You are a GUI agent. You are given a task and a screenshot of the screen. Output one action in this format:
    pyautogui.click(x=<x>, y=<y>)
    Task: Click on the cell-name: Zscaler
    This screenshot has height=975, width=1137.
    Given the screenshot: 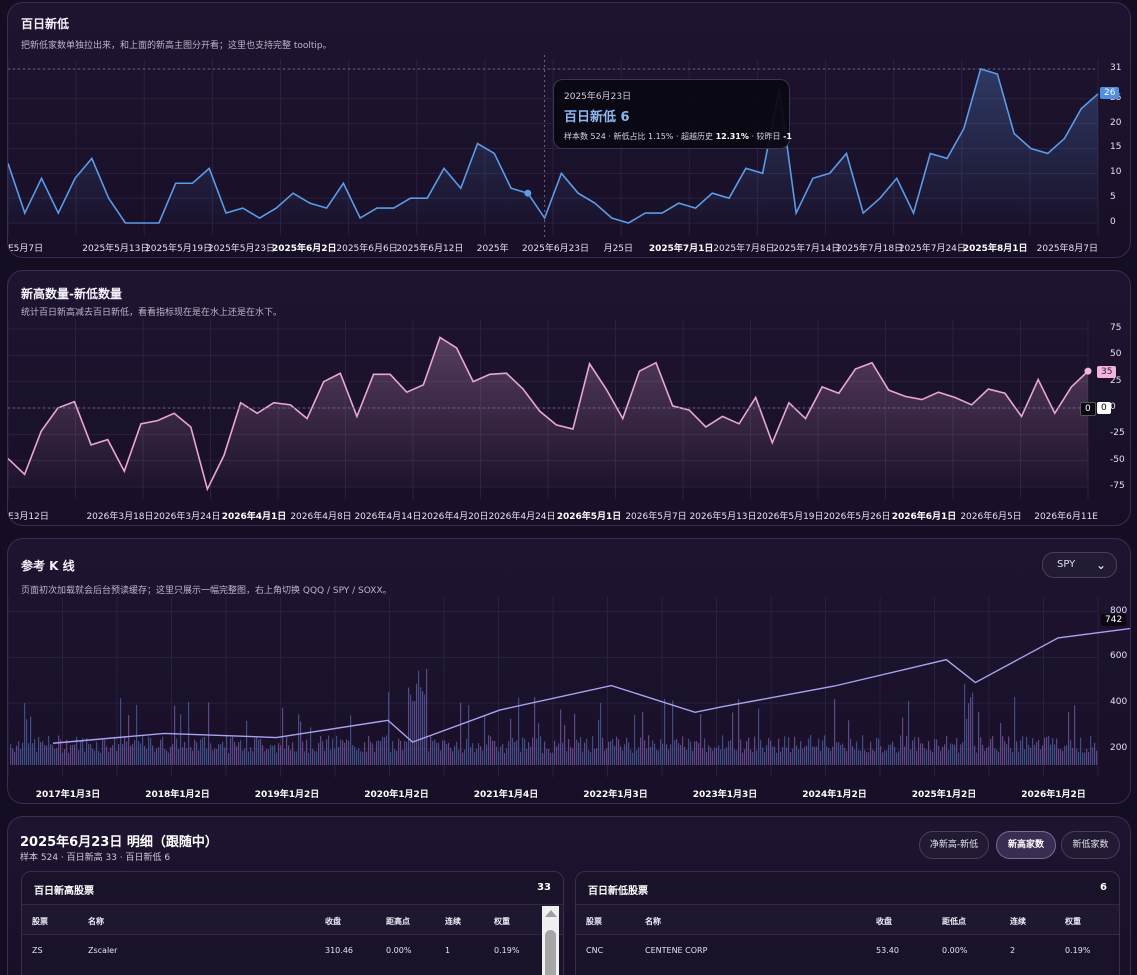 What is the action you would take?
    pyautogui.click(x=103, y=950)
    